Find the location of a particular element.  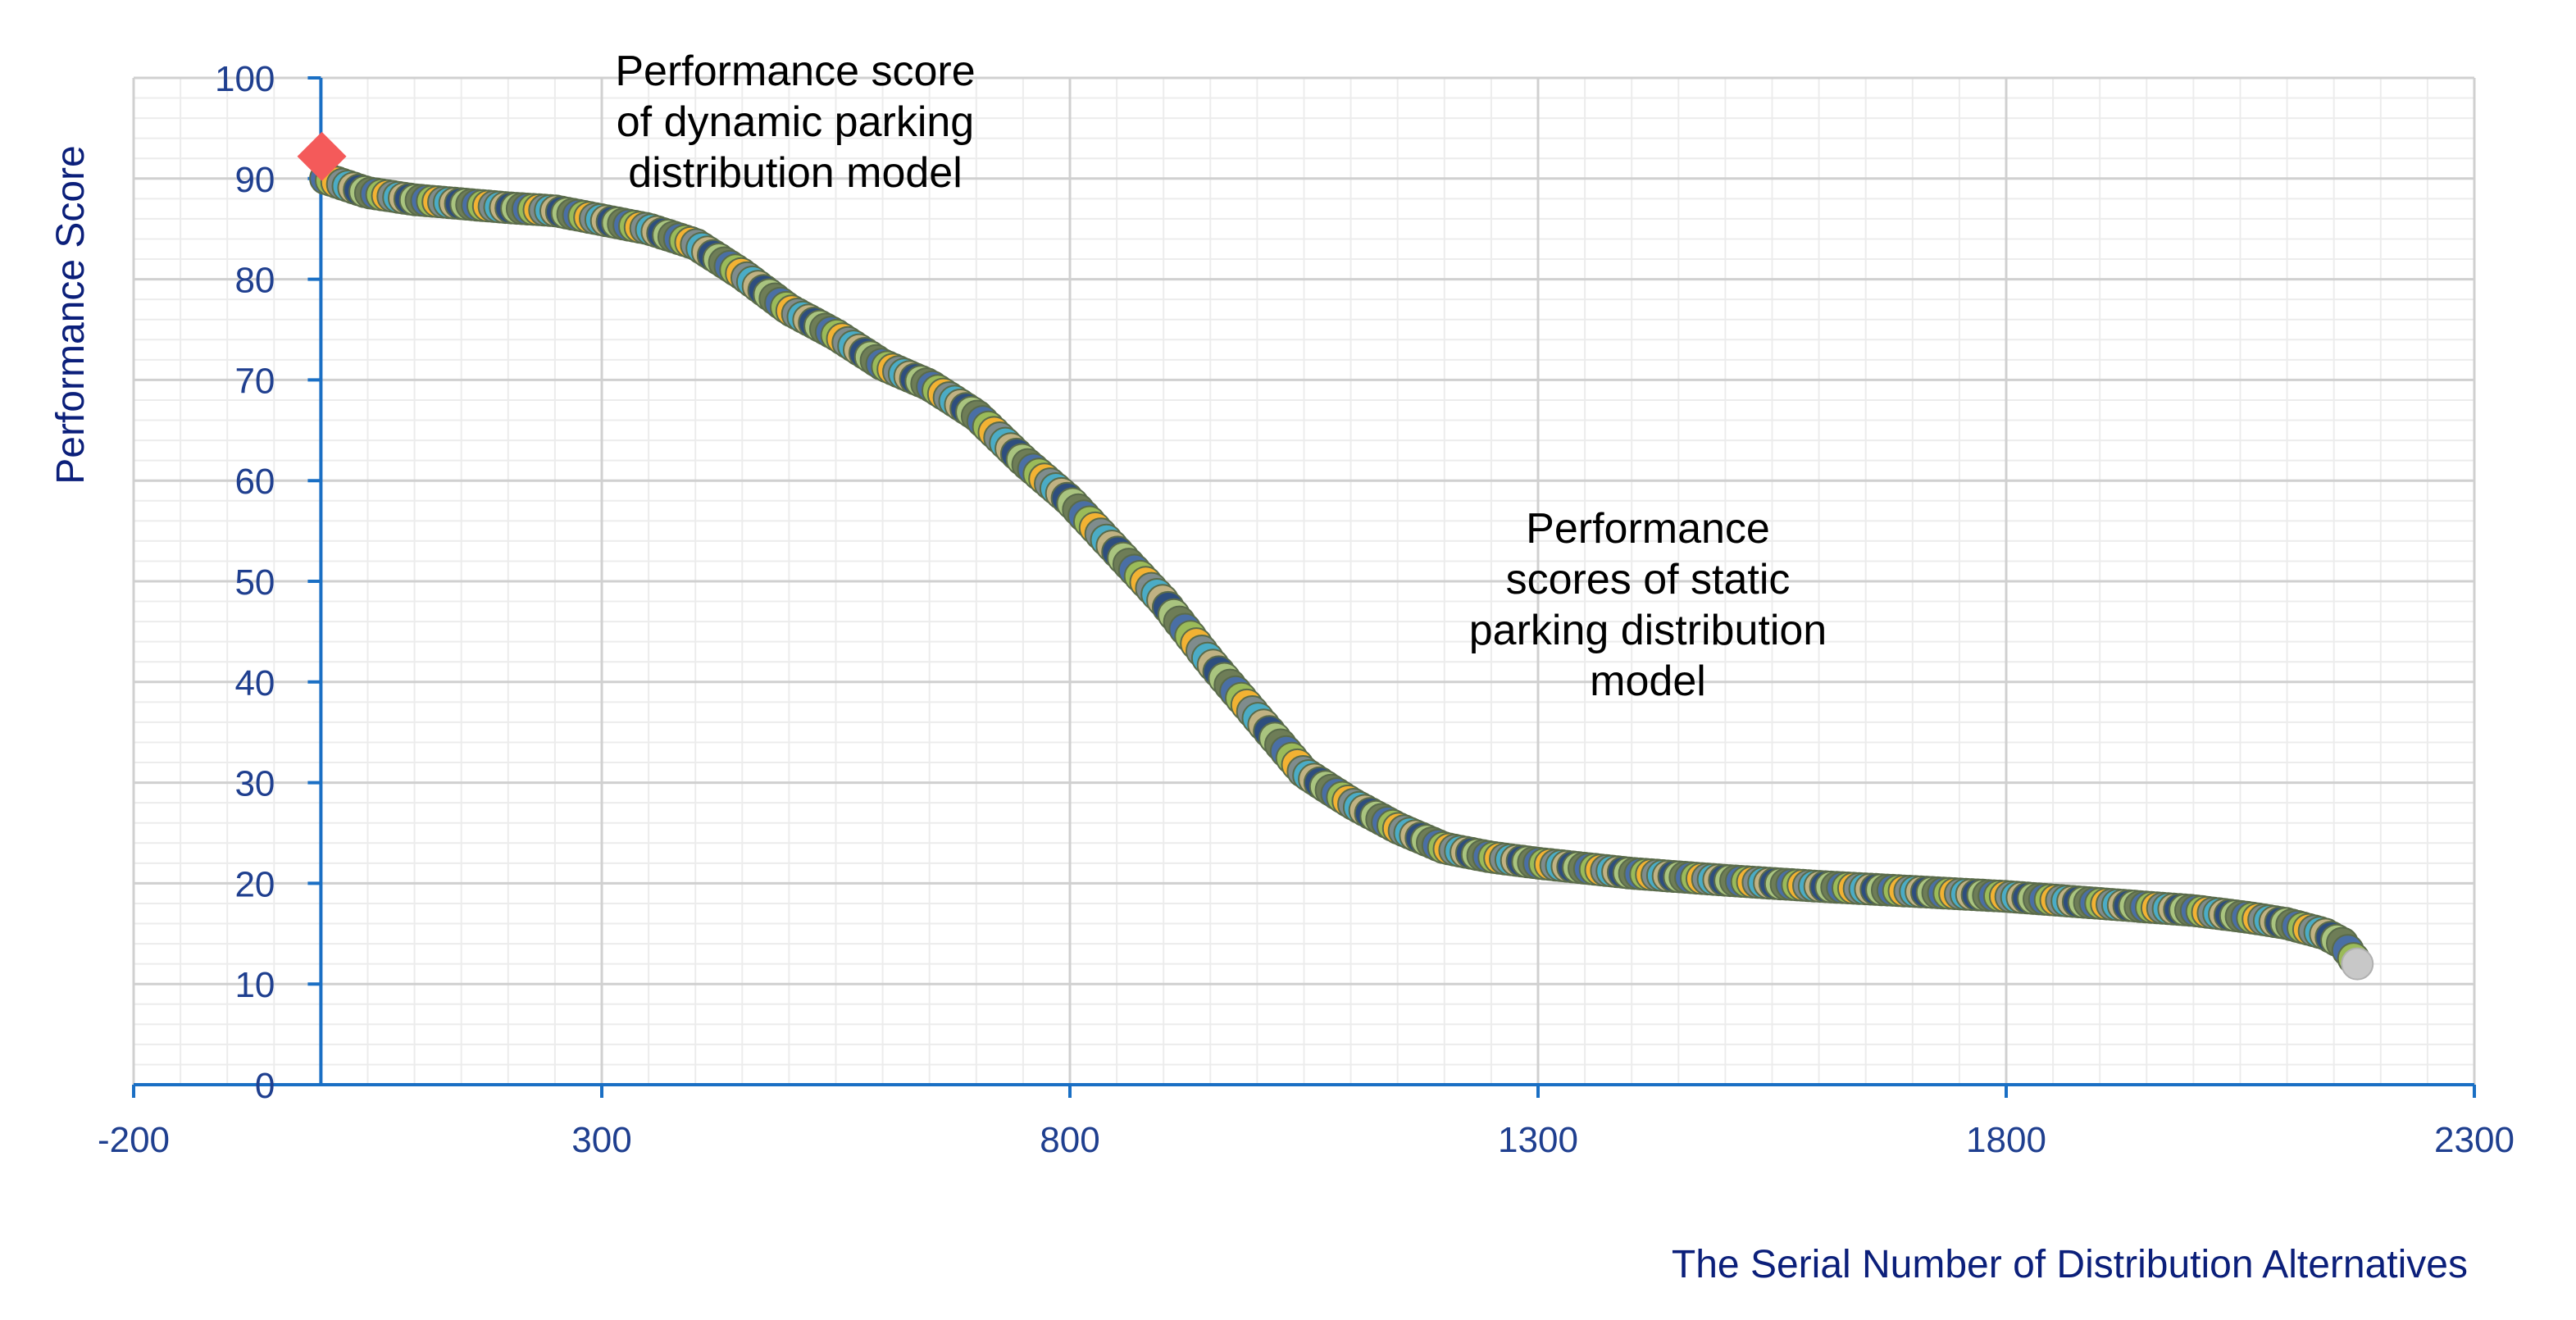

annotation-dynamic-line: distribution model is located at coordinates (795, 173).